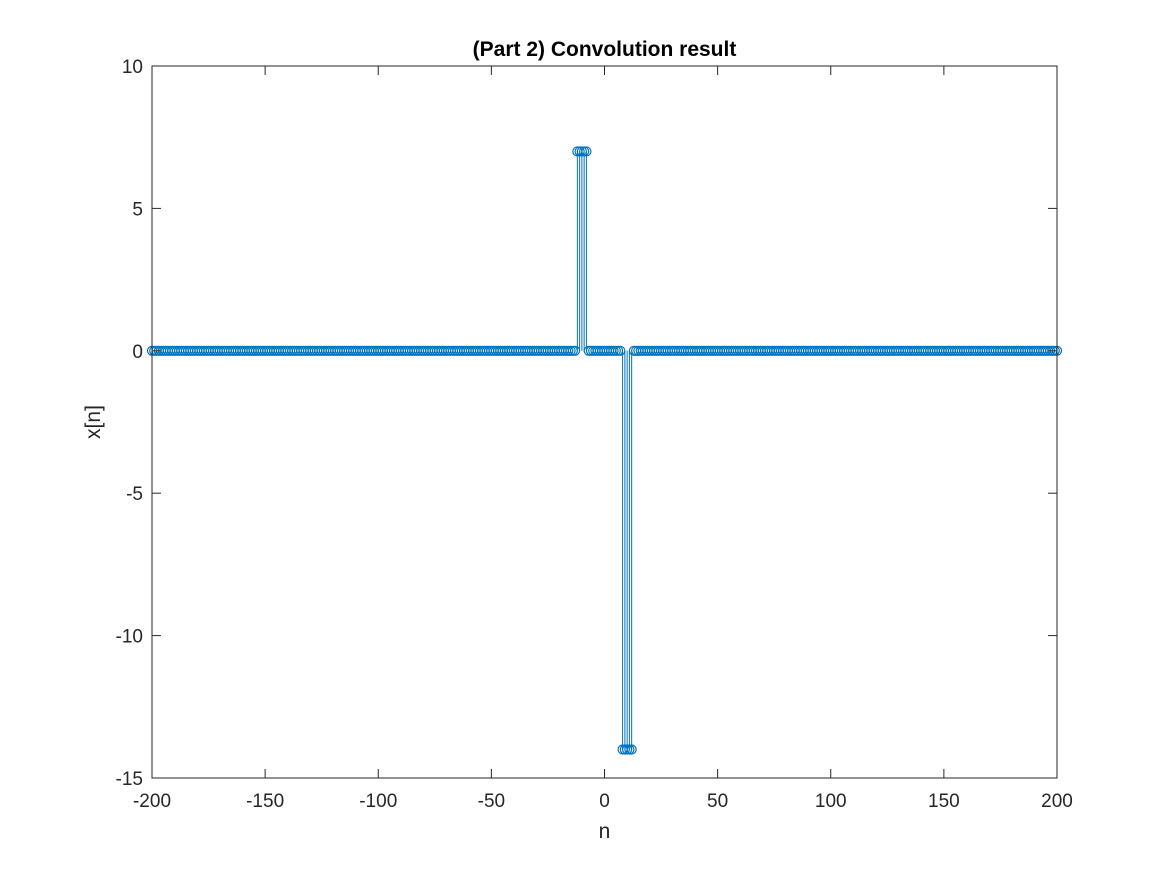 The width and height of the screenshot is (1167, 875). Describe the element at coordinates (717, 801) in the screenshot. I see `x-tick-label: 50` at that location.